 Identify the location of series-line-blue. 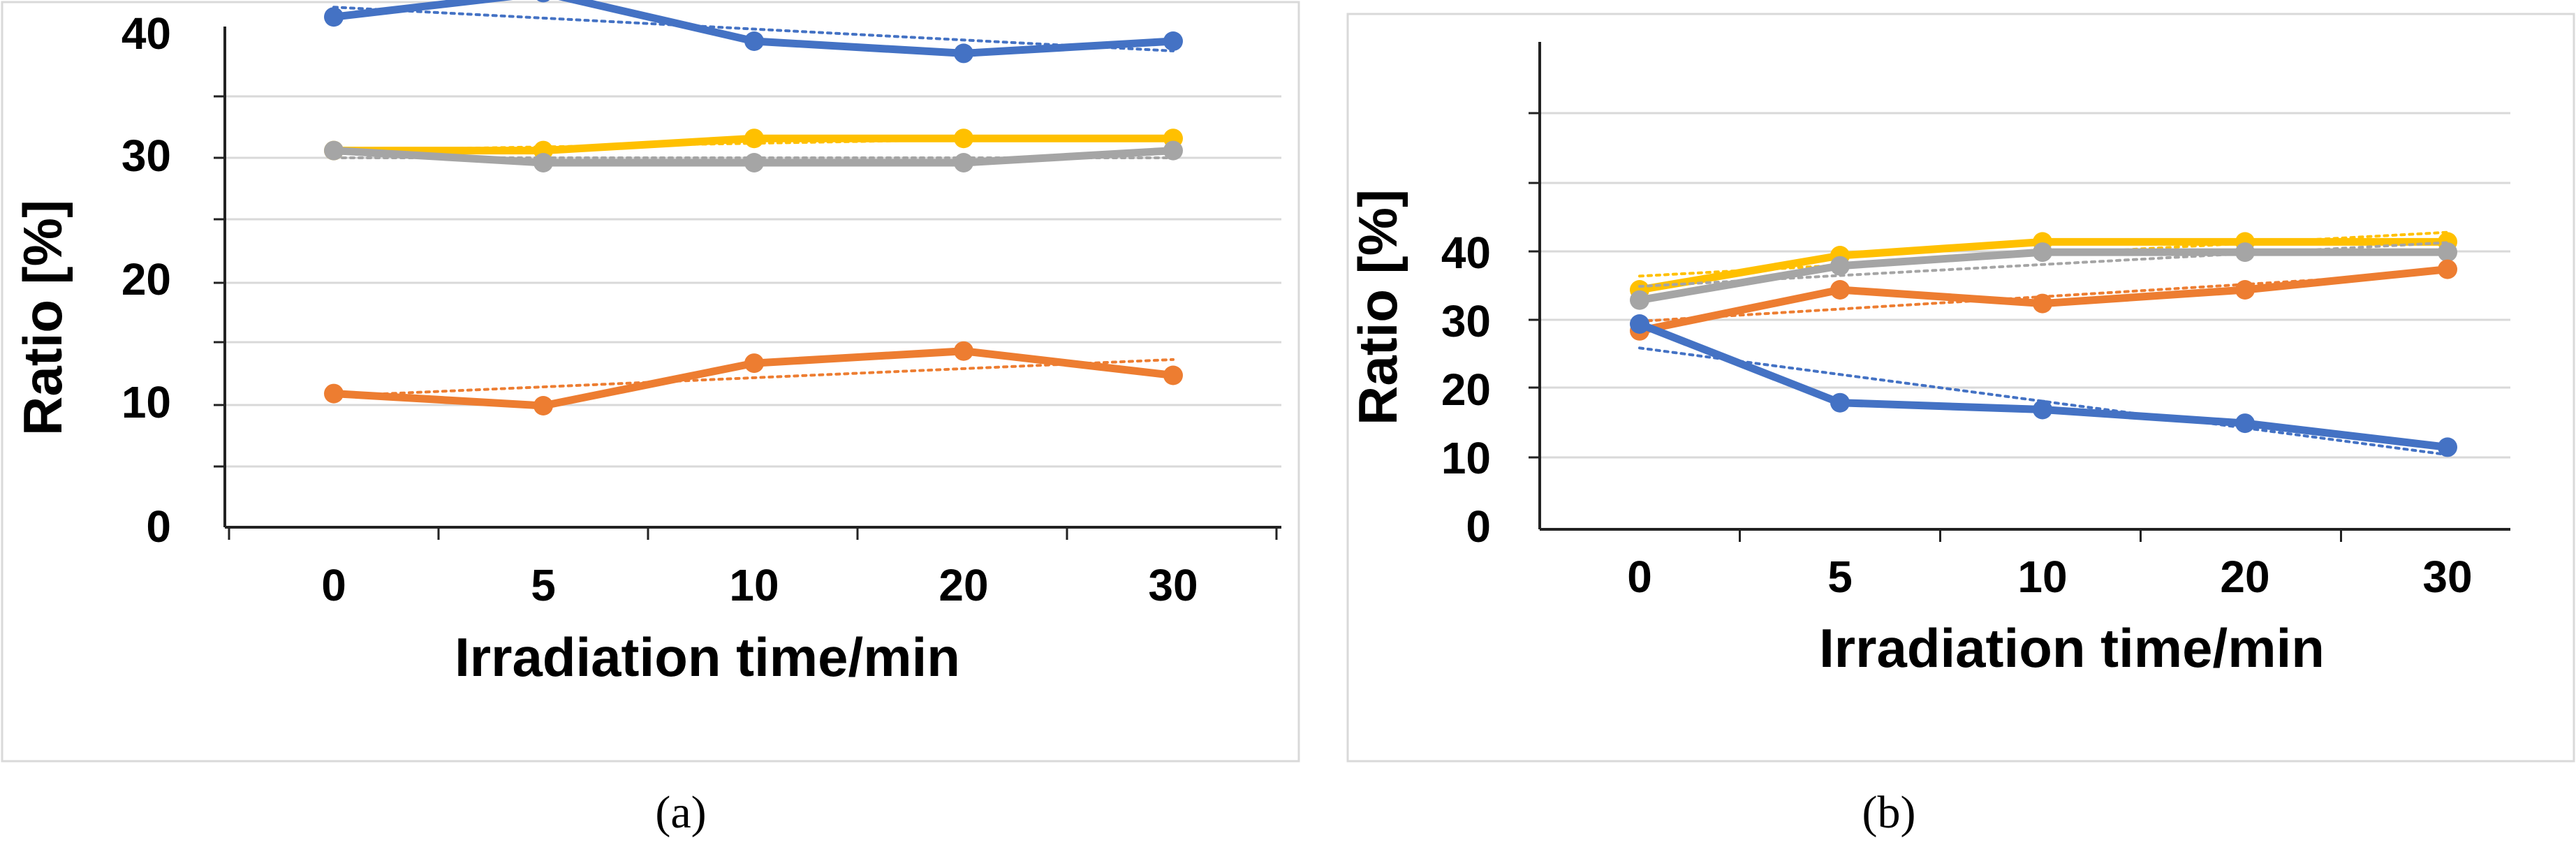
(2043, 385).